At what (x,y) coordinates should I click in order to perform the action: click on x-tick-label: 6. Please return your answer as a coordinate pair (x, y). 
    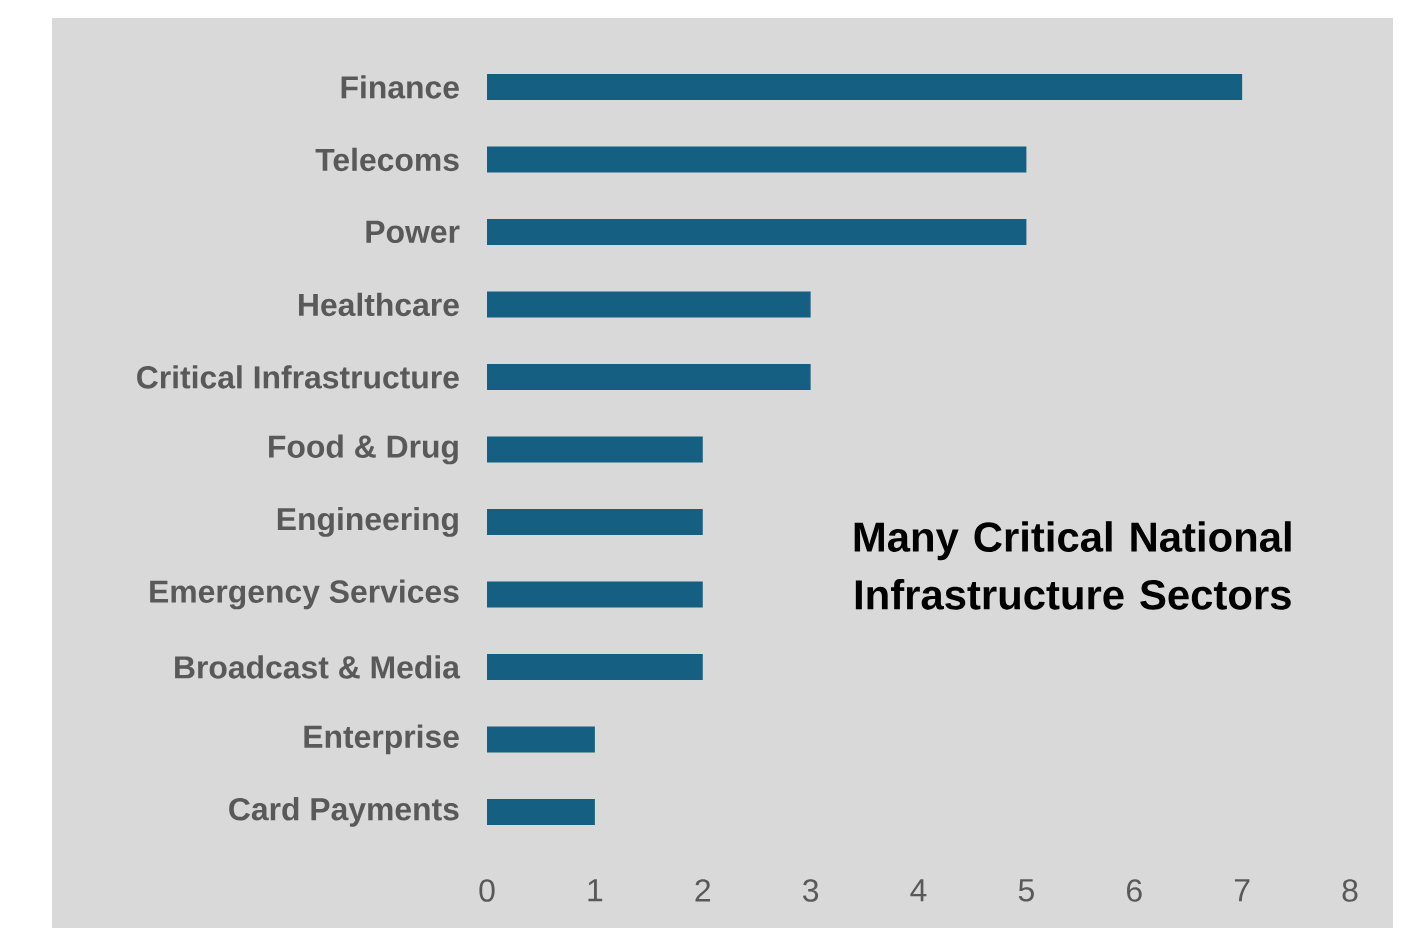
    Looking at the image, I should click on (1134, 890).